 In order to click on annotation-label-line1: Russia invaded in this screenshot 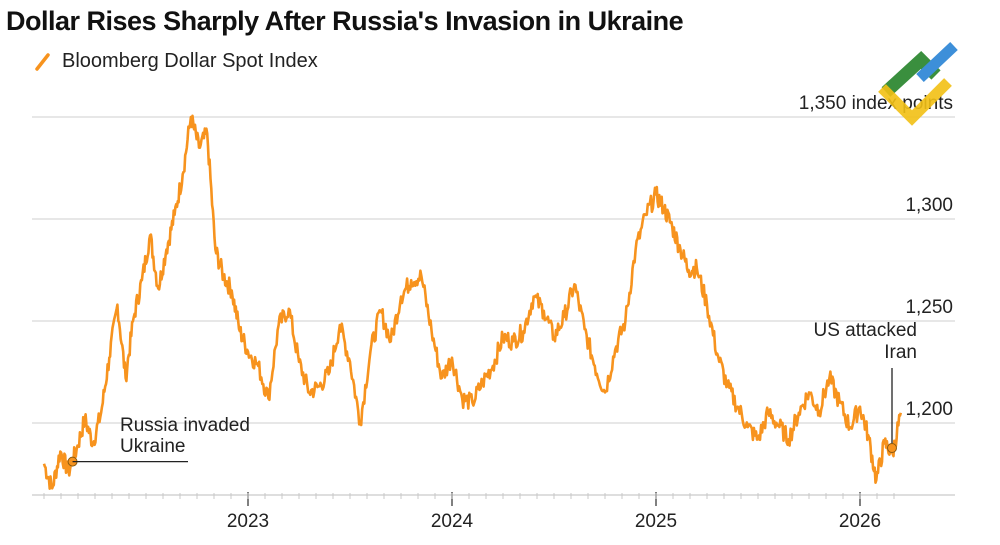, I will do `click(185, 425)`.